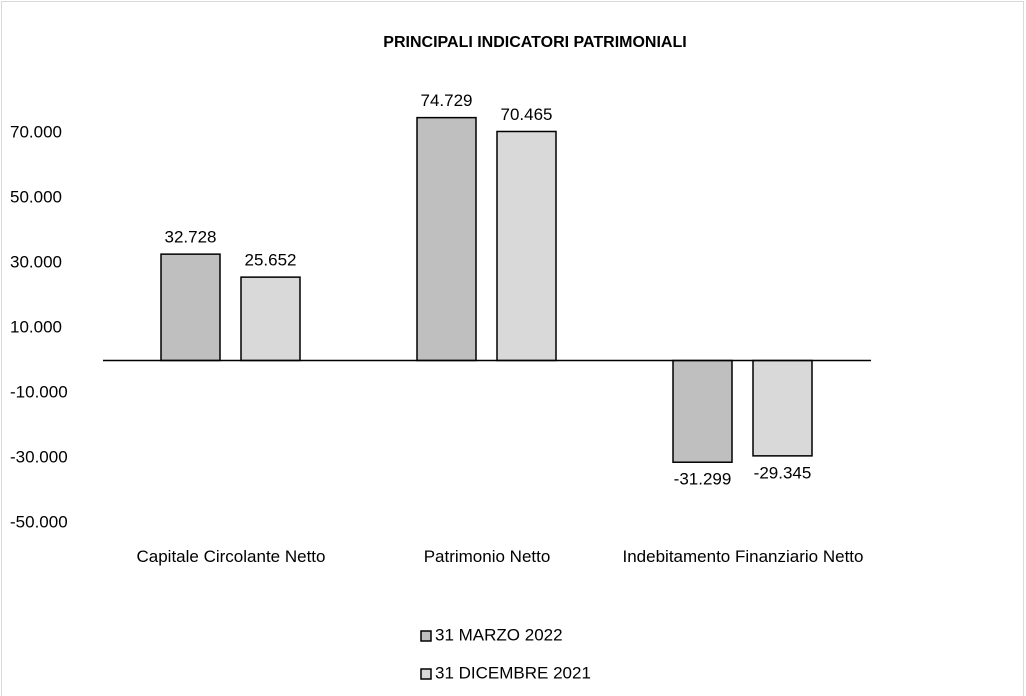  What do you see at coordinates (39, 521) in the screenshot?
I see `y-tick-label: -50.000` at bounding box center [39, 521].